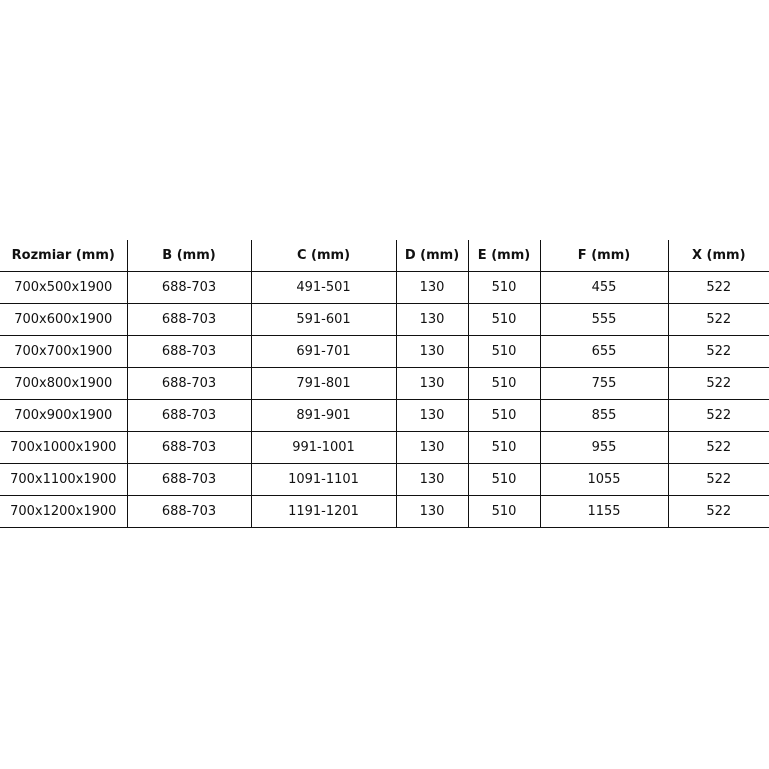 This screenshot has width=769, height=769. What do you see at coordinates (323, 256) in the screenshot?
I see `column-header: C (mm)` at bounding box center [323, 256].